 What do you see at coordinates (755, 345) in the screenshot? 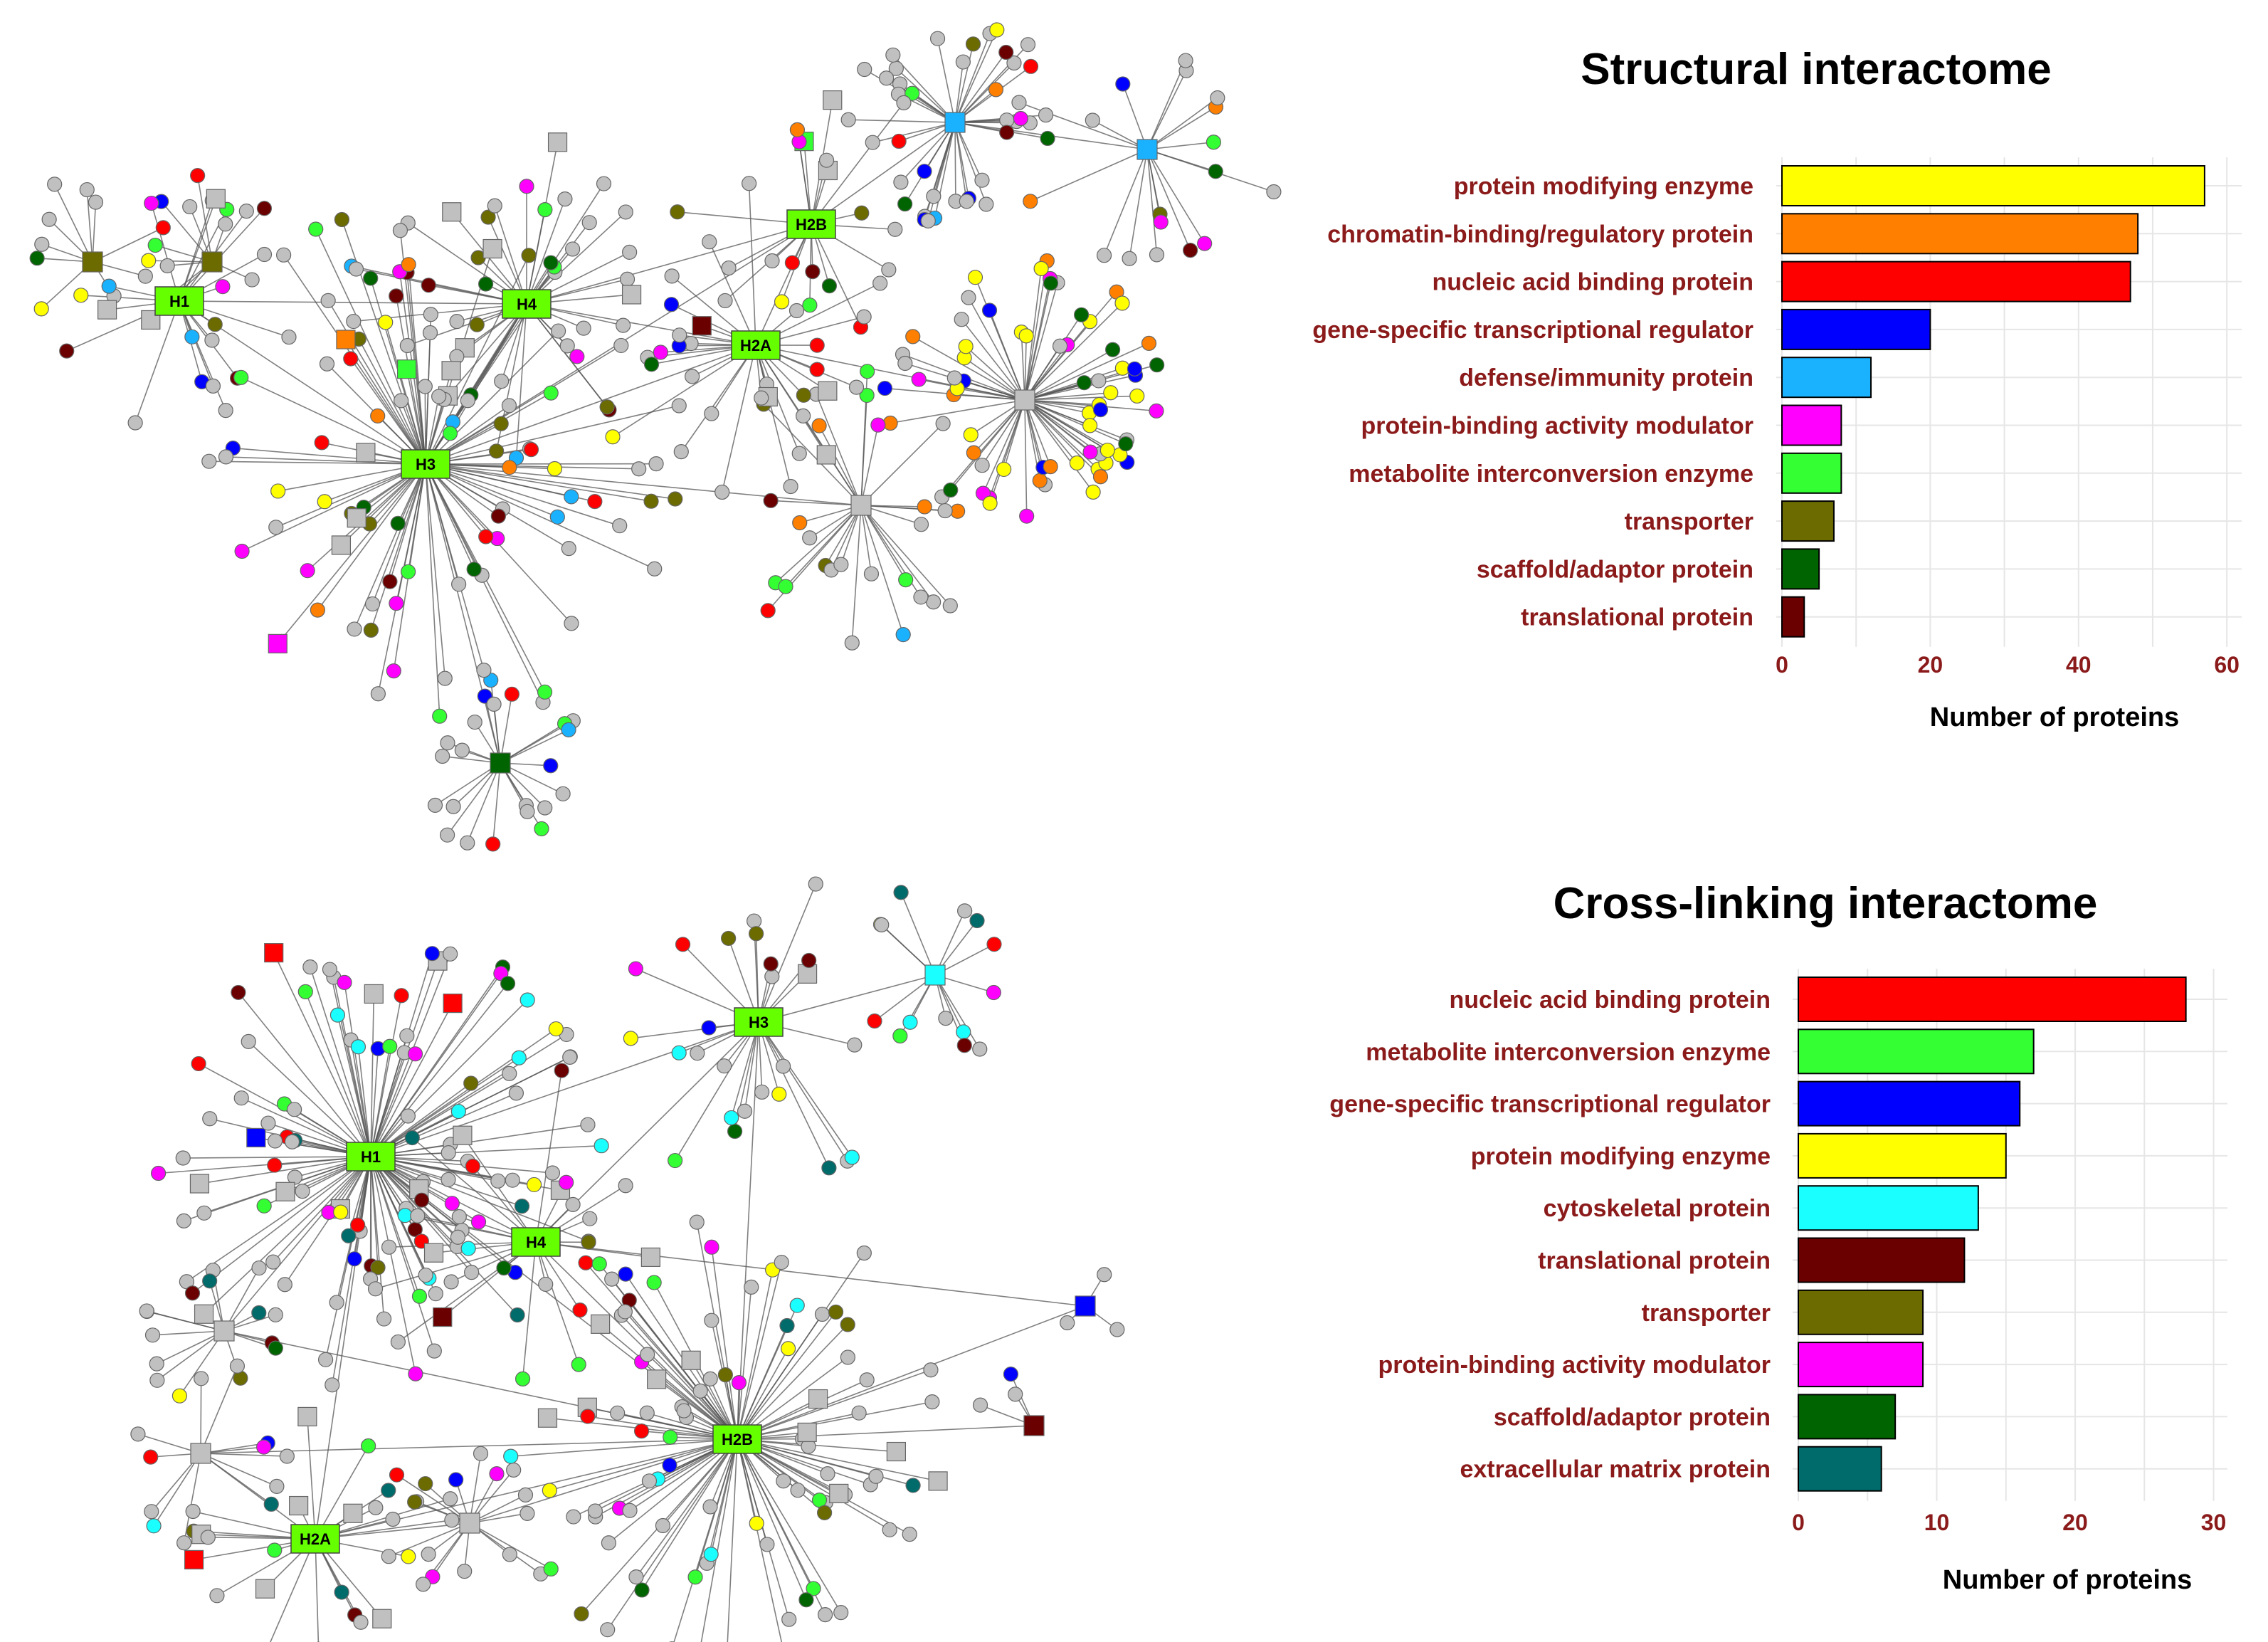
I see `hub-label: H2A` at bounding box center [755, 345].